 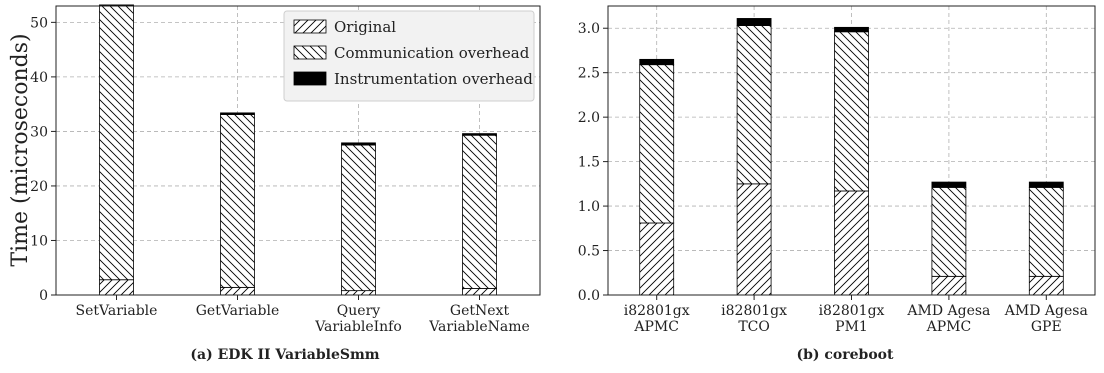 What do you see at coordinates (1046, 327) in the screenshot?
I see `x-tick-label: GPE` at bounding box center [1046, 327].